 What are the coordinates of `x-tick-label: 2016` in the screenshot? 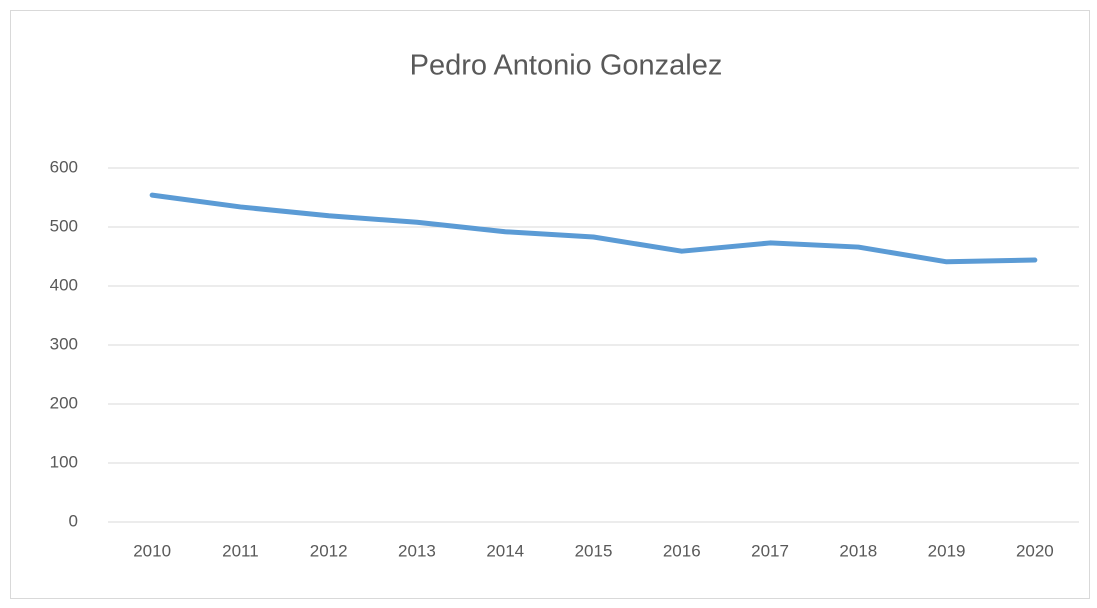 It's located at (682, 550).